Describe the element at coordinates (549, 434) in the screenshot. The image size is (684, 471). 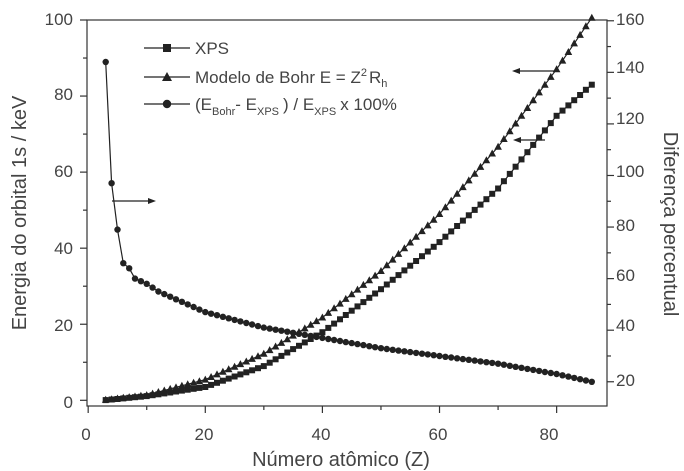
I see `x-tick-label: 80` at that location.